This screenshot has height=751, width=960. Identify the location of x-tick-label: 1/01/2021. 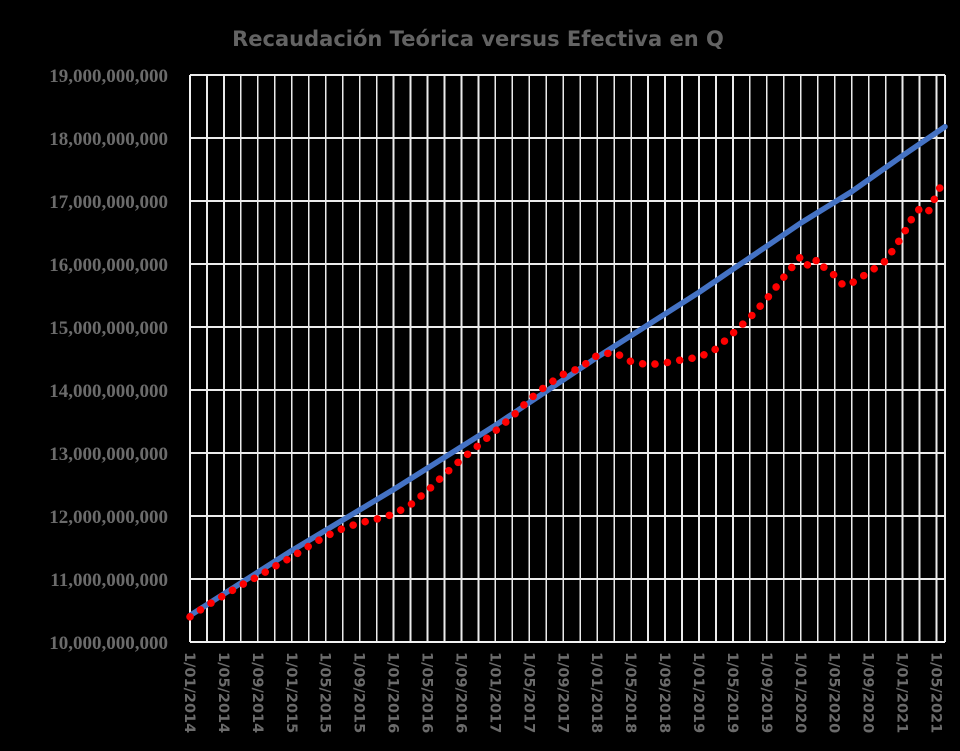
(902, 692).